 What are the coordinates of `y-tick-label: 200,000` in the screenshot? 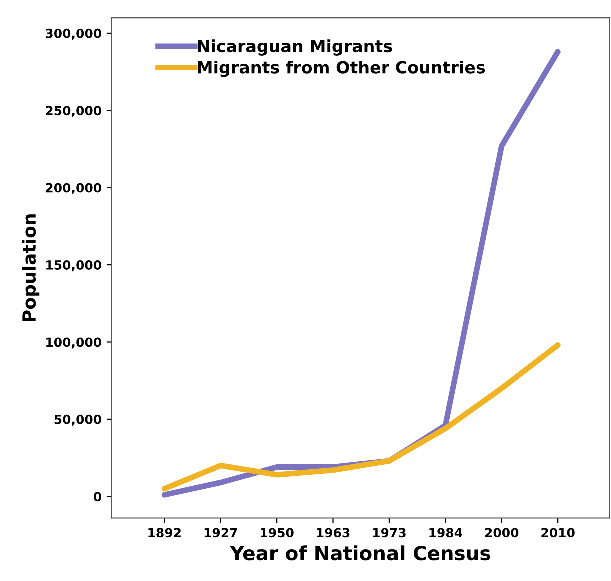 It's located at (74, 188).